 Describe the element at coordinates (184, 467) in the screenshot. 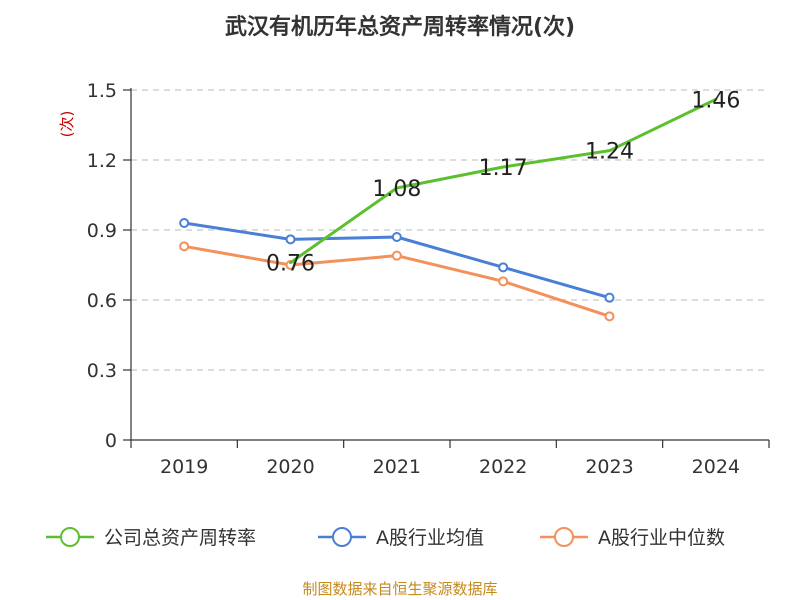

I see `x-tick-label: 2019` at that location.